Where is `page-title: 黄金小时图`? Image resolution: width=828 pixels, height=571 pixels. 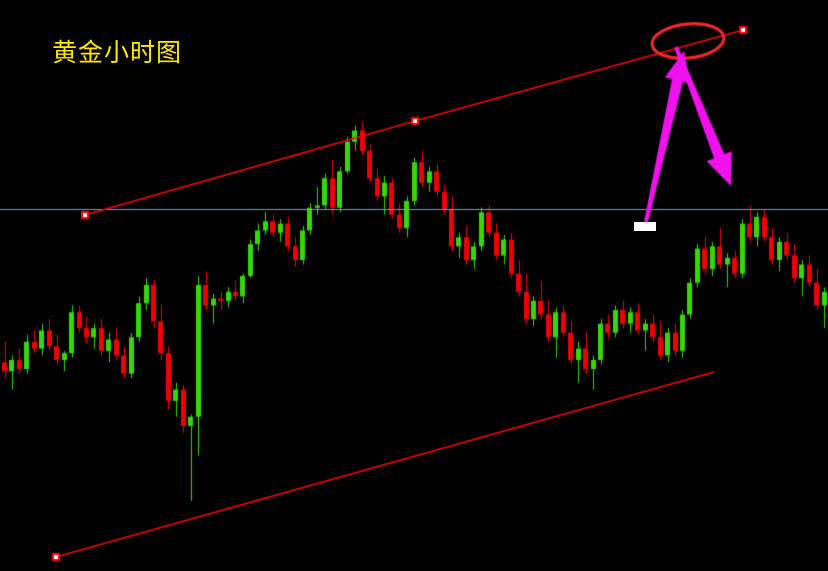
page-title: 黄金小时图 is located at coordinates (117, 53).